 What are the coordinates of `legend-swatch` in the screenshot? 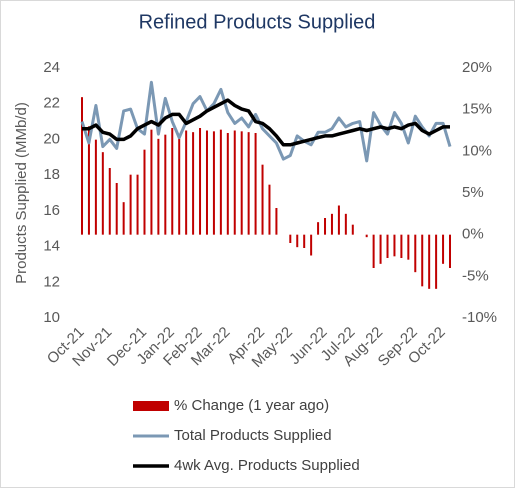 It's located at (151, 406).